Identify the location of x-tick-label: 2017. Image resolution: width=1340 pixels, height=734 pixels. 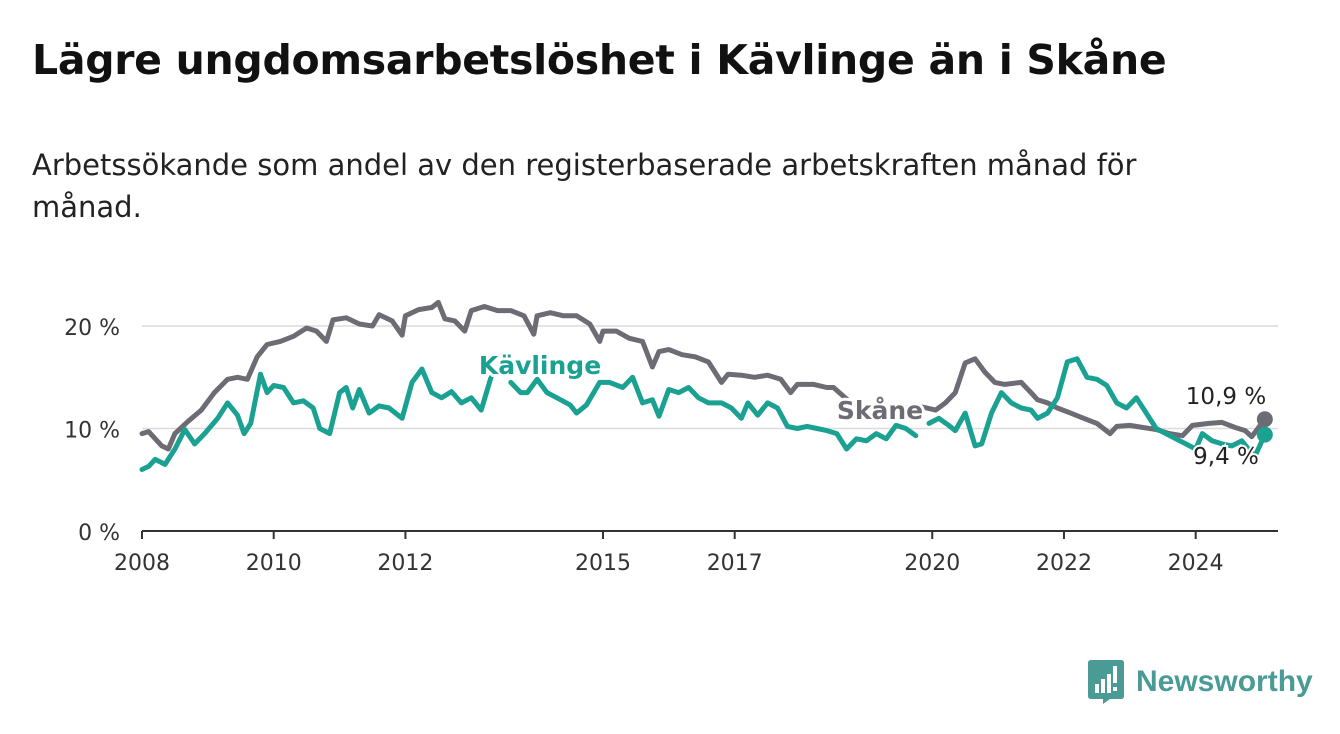
(735, 563).